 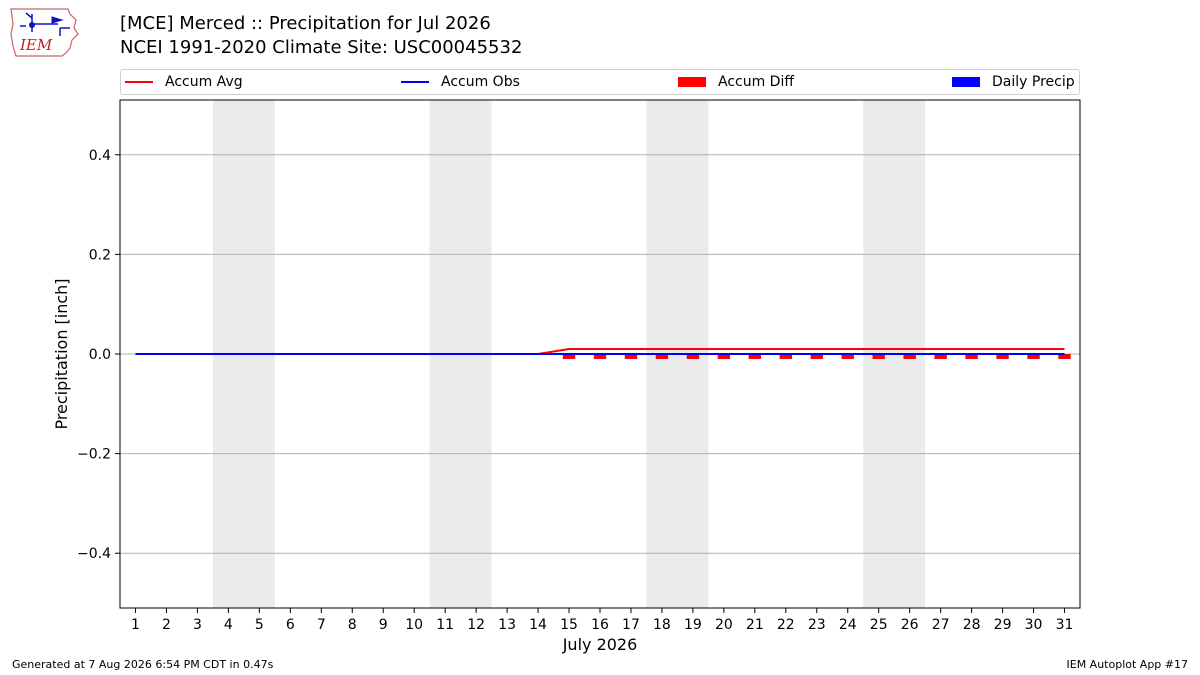 I want to click on legend-swatch-accum-avg, so click(x=139, y=82).